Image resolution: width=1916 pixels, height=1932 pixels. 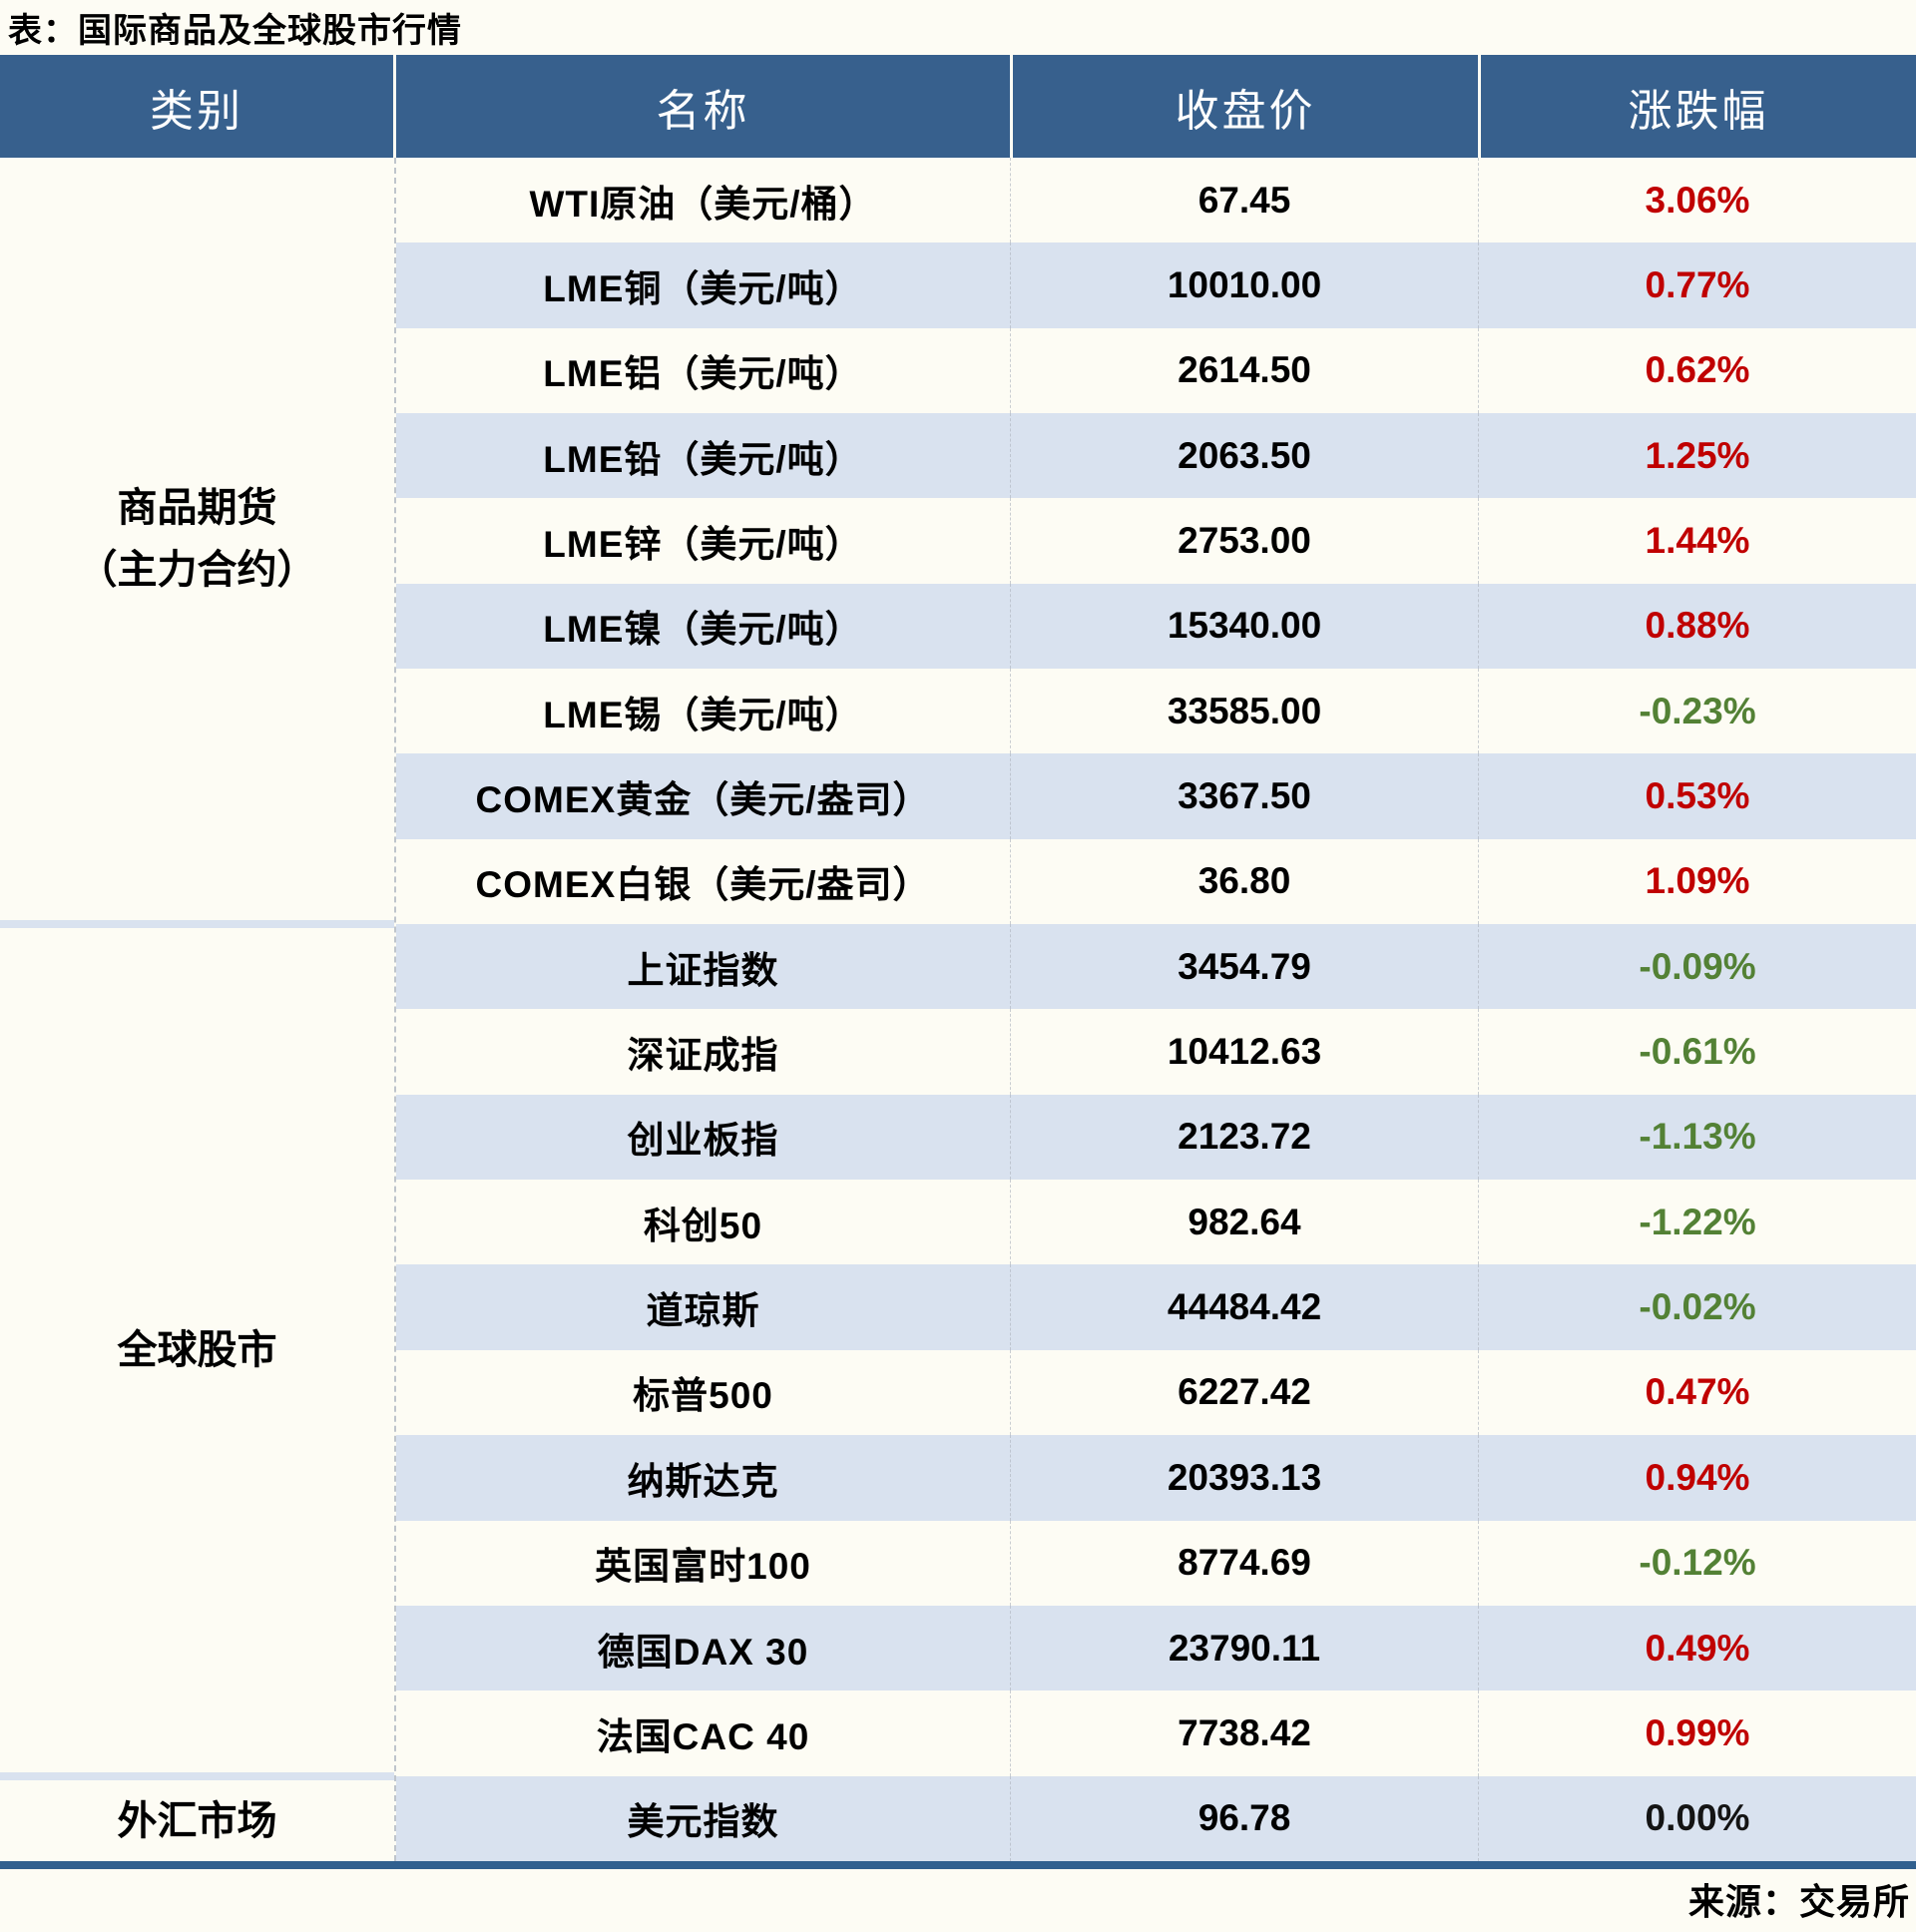 I want to click on instrument-name-cell: LME锡（美元/吨）, so click(x=703, y=714).